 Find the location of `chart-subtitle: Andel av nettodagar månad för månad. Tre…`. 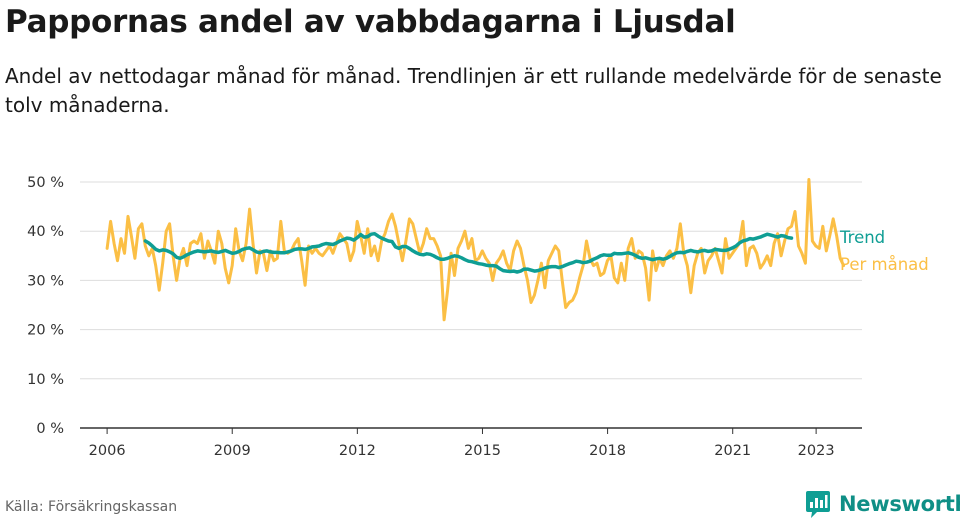

chart-subtitle: Andel av nettodagar månad för månad. Tre… is located at coordinates (473, 90).